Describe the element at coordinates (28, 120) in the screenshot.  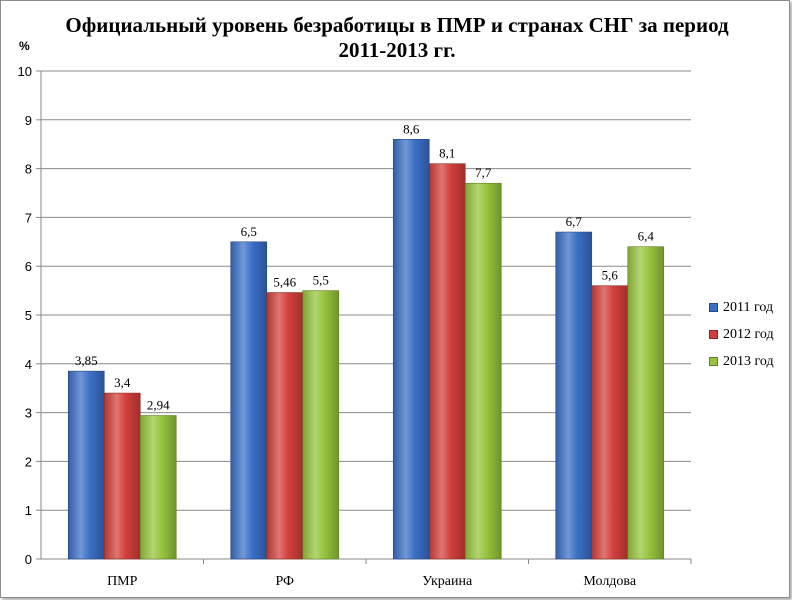
I see `y-tick-label: 9` at that location.